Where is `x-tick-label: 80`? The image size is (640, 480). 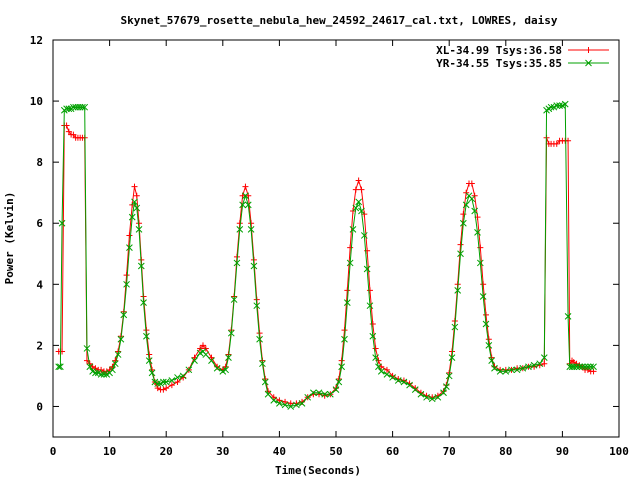 x-tick-label: 80 is located at coordinates (505, 451).